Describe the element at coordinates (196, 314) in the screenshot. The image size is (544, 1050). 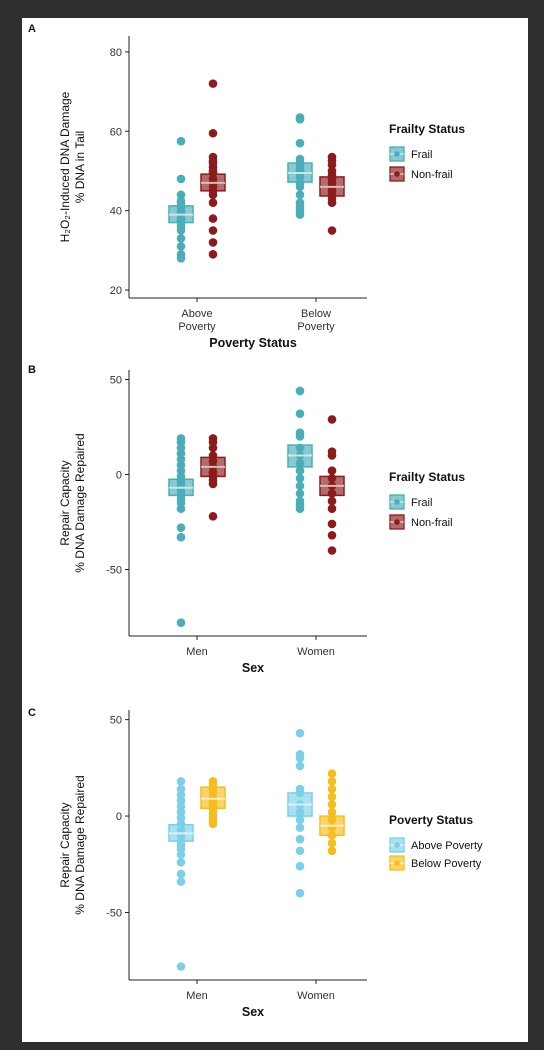
I see `x-tick-label: Above` at that location.